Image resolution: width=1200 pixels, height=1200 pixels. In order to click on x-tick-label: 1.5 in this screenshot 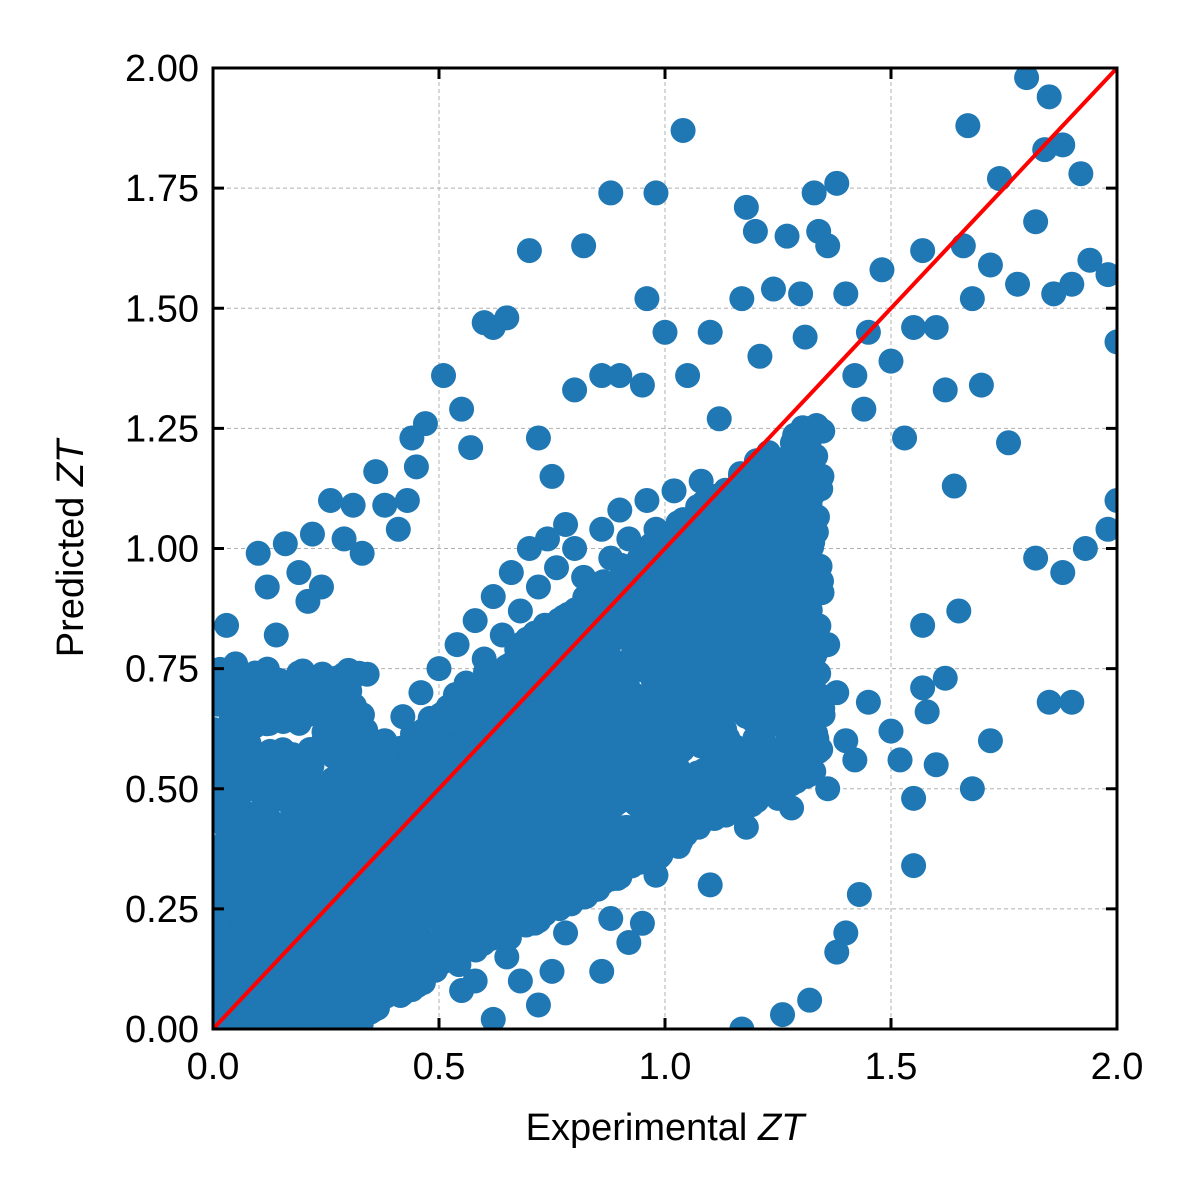, I will do `click(891, 1067)`.